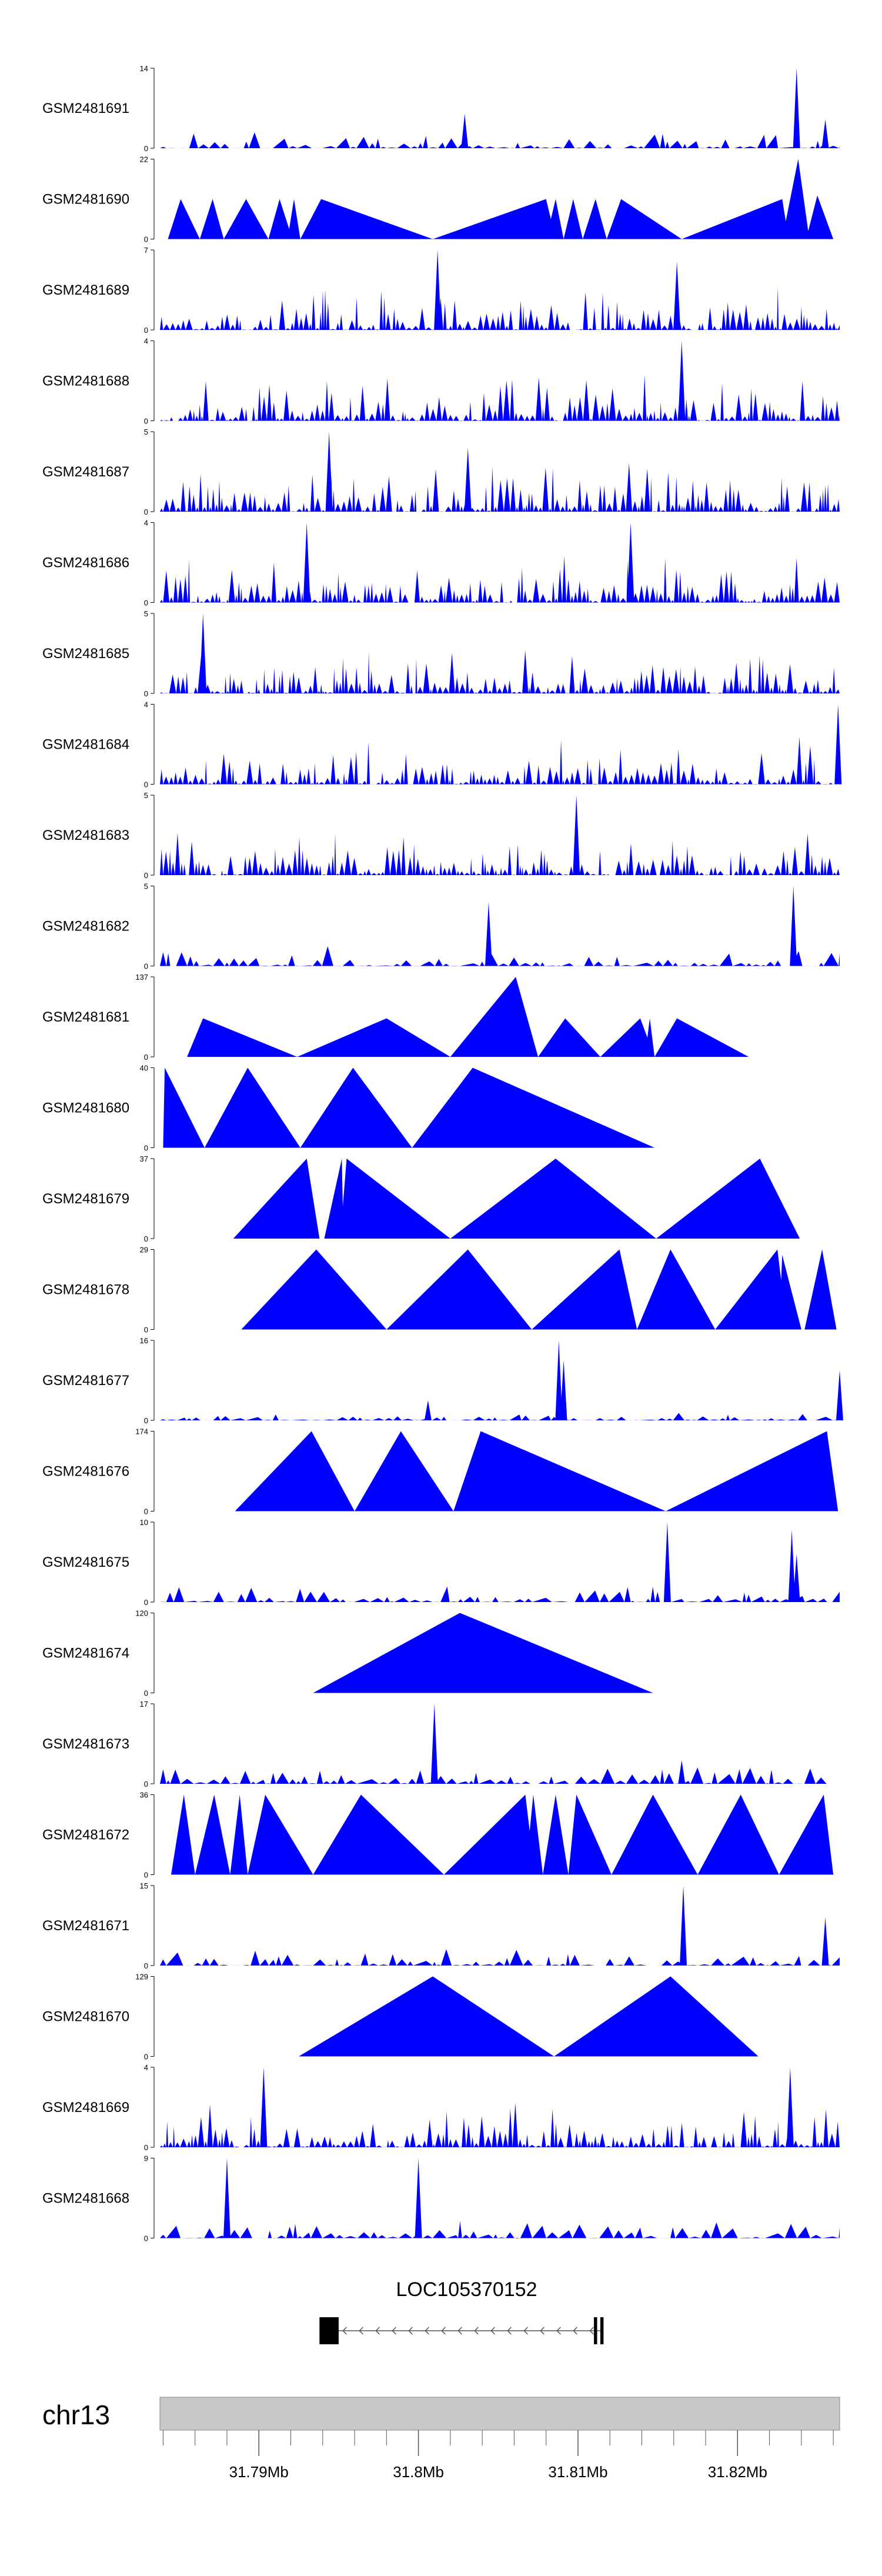  I want to click on gene-exon, so click(329, 2330).